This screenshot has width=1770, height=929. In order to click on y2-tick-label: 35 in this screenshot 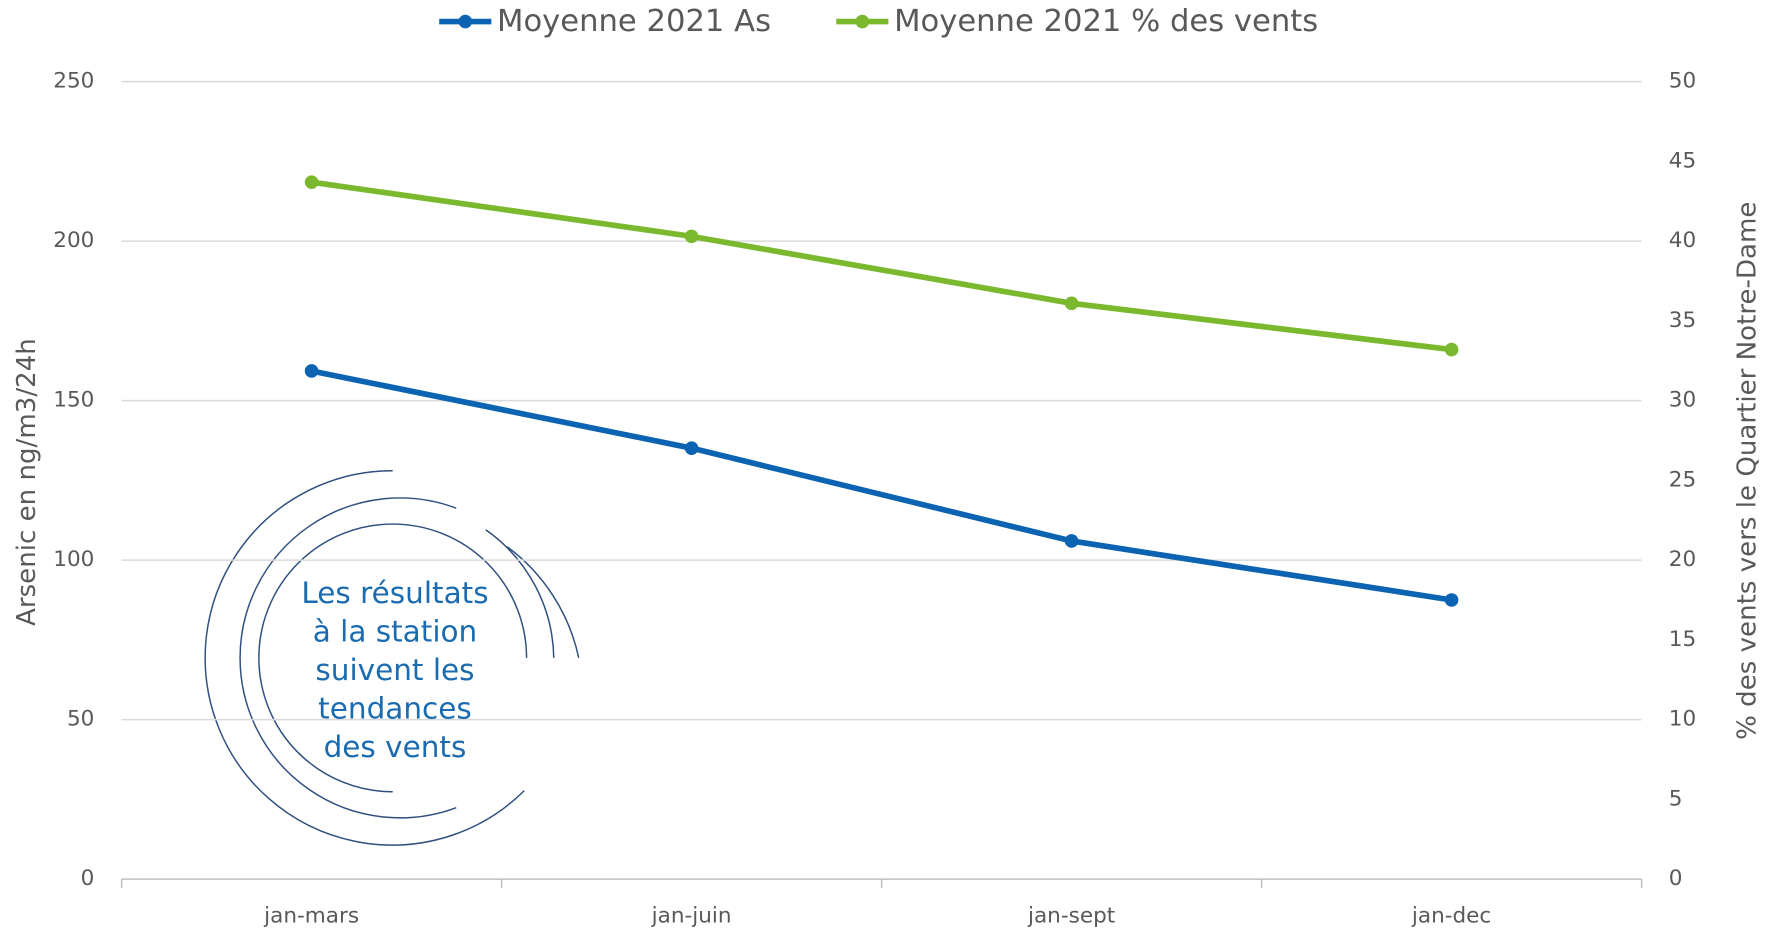, I will do `click(1682, 320)`.